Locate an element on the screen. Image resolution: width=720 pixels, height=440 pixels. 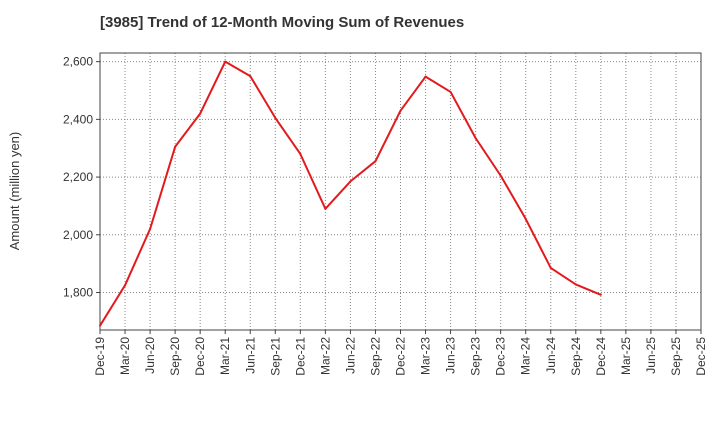
x-tick-label: Dec-20 is located at coordinates (200, 356).